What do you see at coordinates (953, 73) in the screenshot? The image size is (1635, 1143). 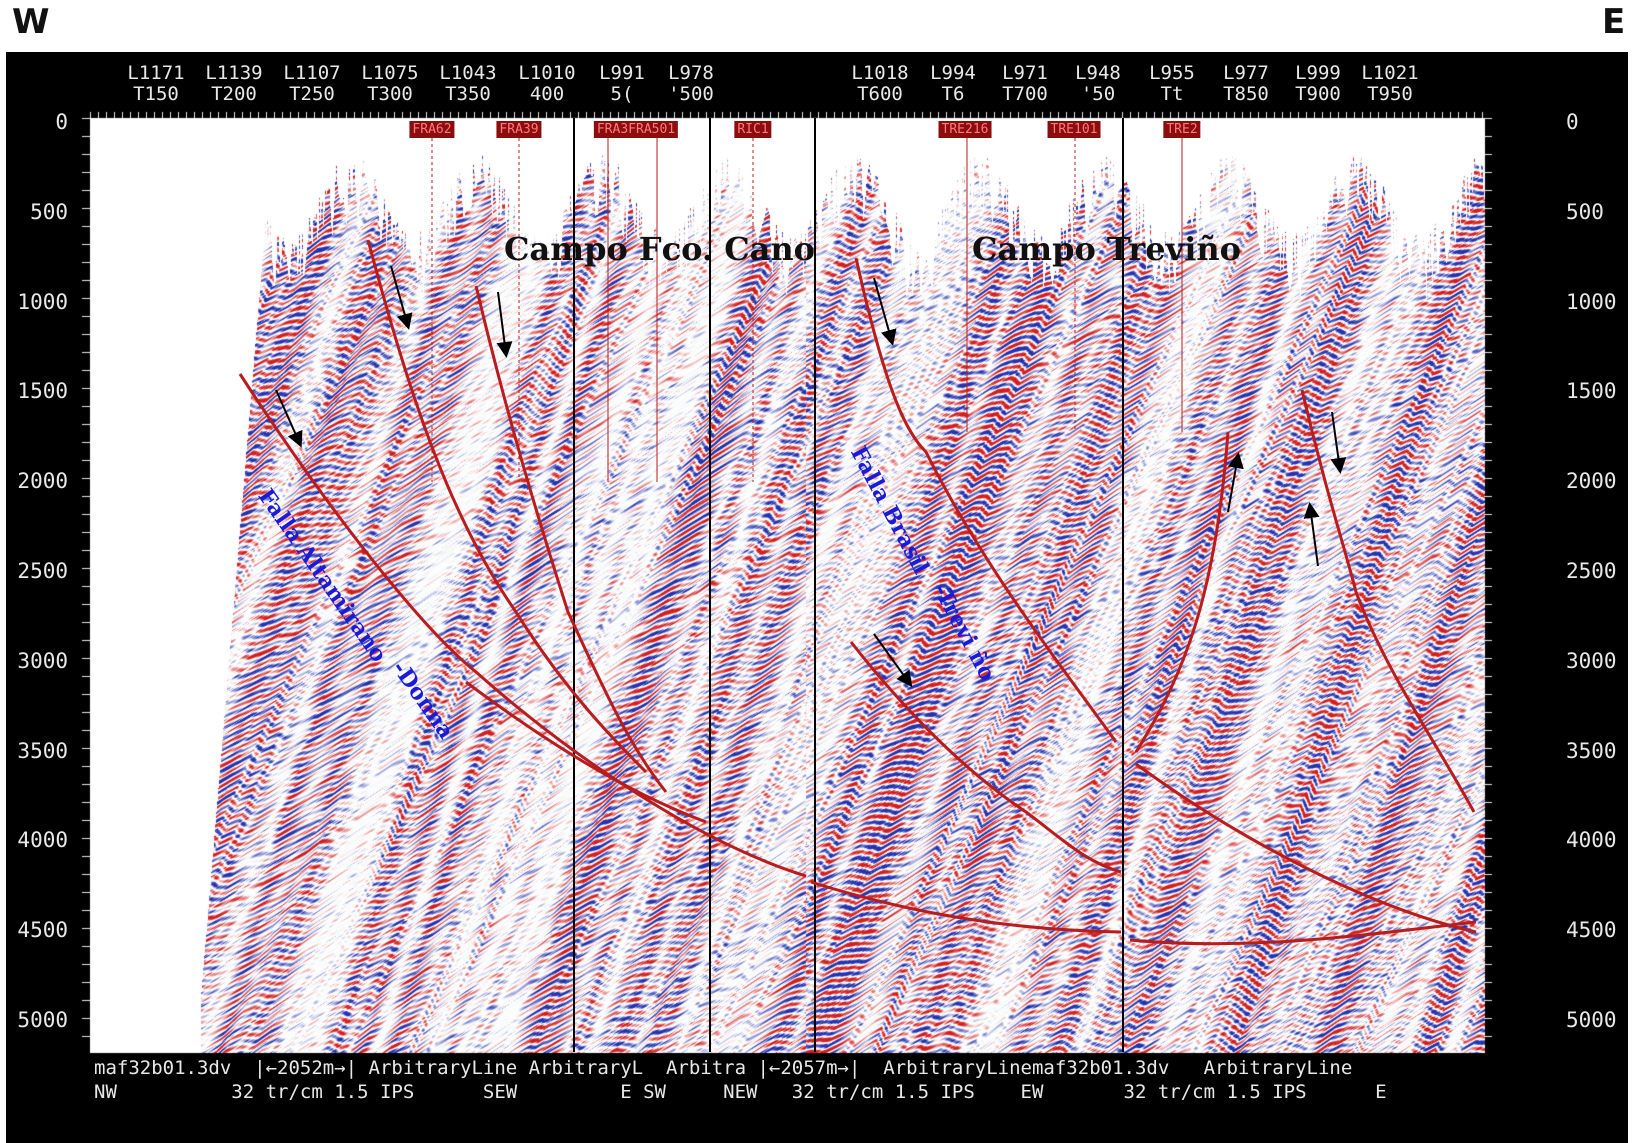 I see `inline-number: L994` at bounding box center [953, 73].